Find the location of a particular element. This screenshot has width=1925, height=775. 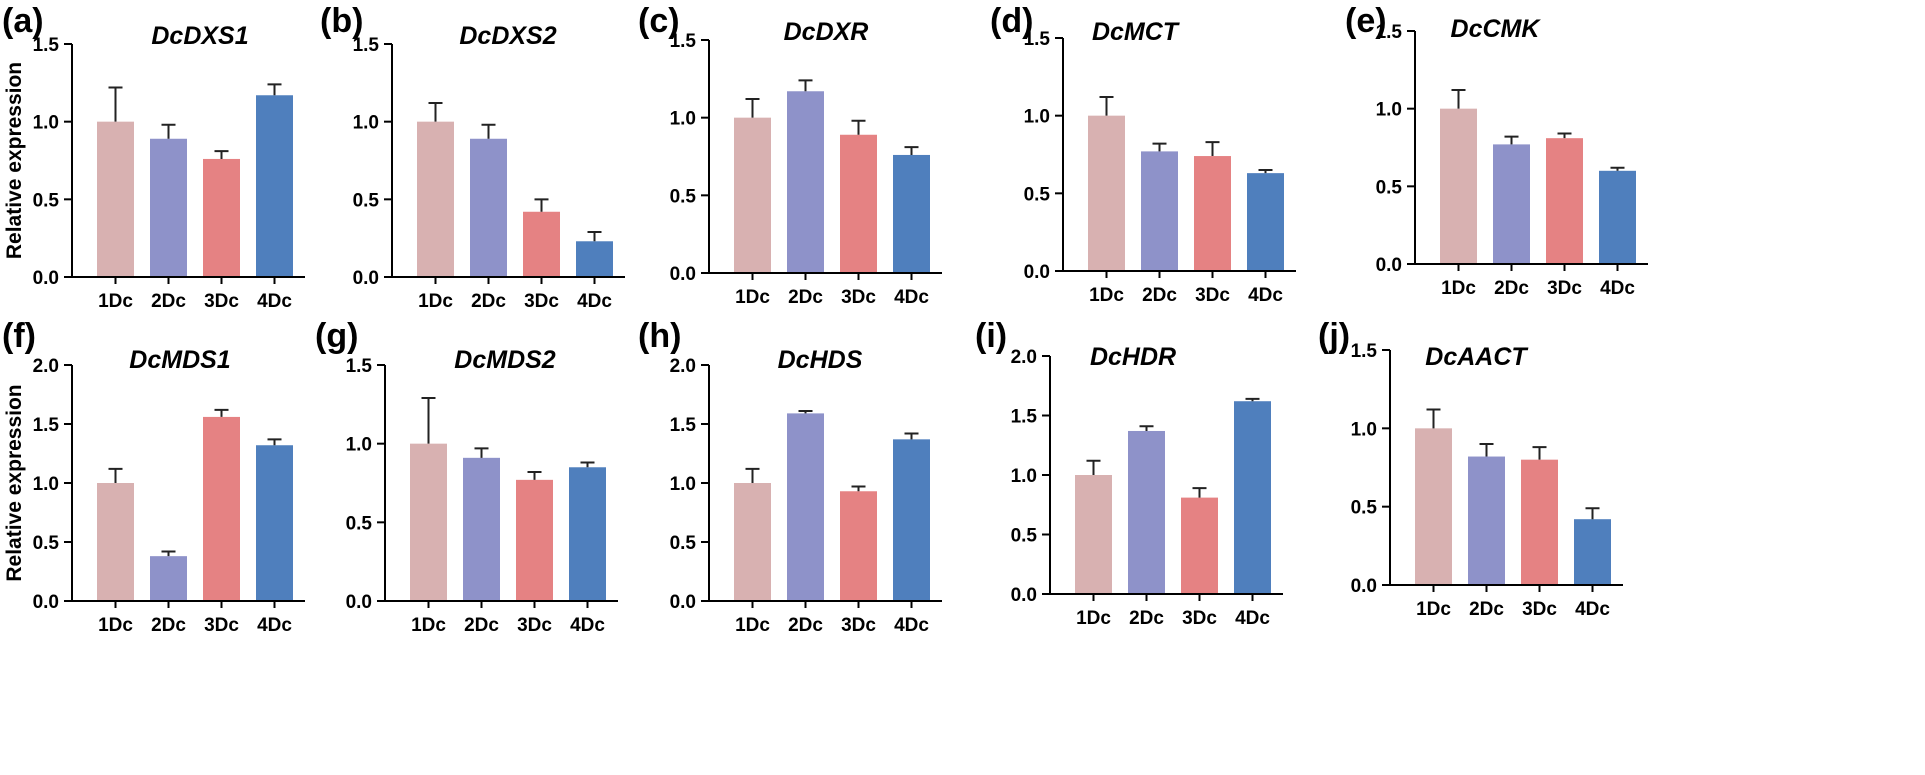

panel-letter: (c) is located at coordinates (659, 21).